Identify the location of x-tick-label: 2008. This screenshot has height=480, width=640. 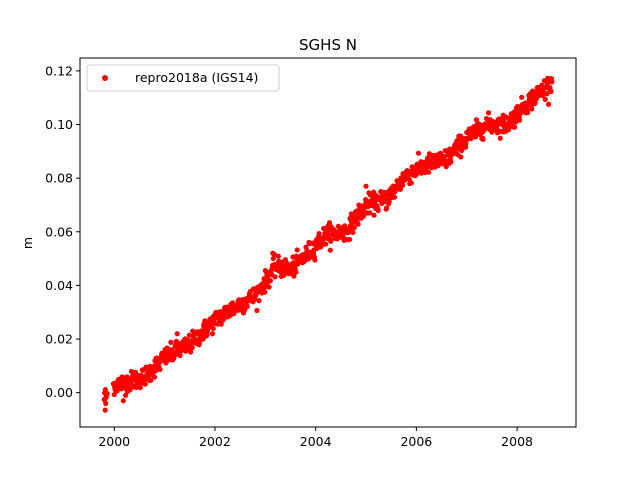
(517, 441).